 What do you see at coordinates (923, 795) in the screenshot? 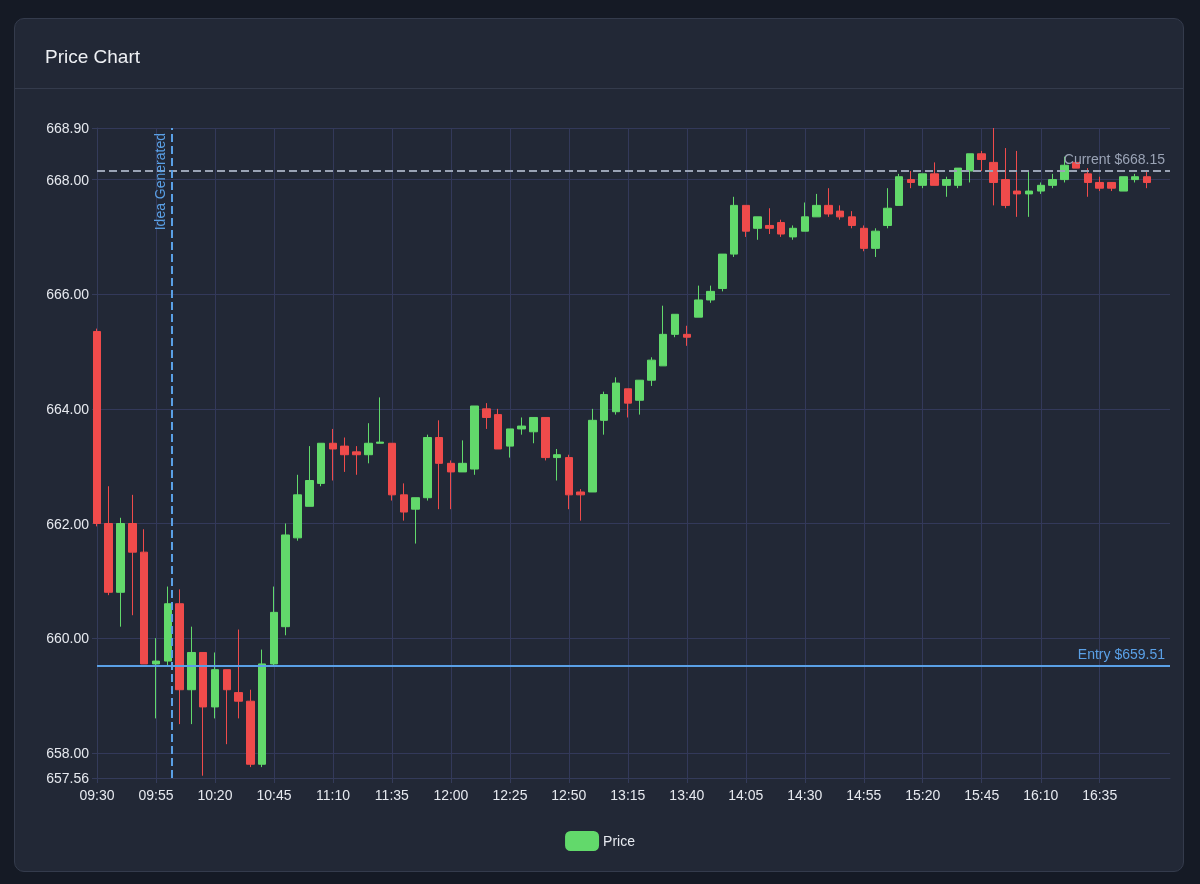
I see `x-tick-label: 15:20` at bounding box center [923, 795].